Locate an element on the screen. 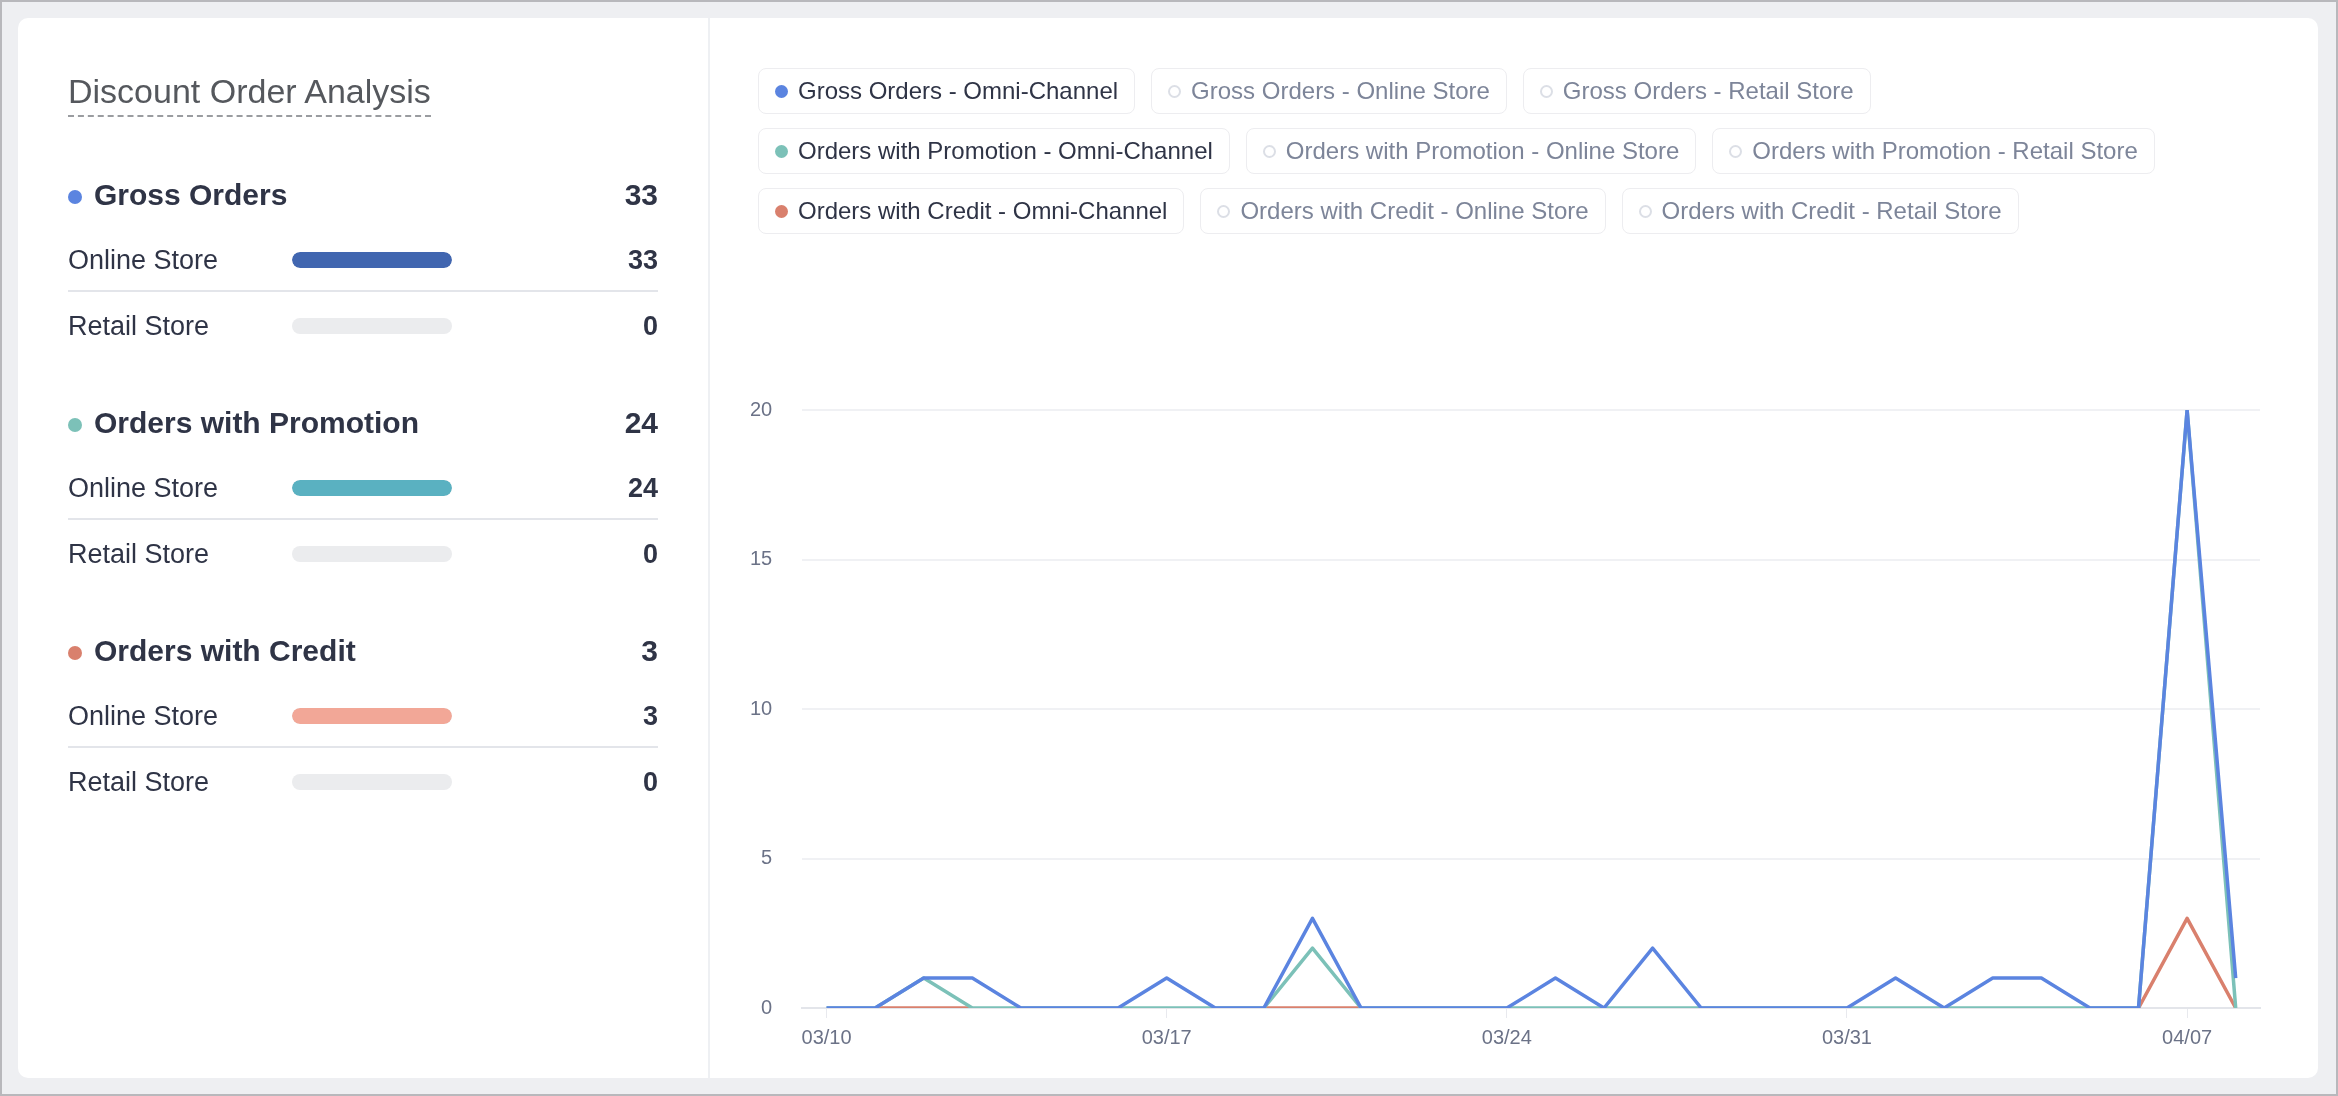 The image size is (2338, 1096). x-tick-label: 03/31 is located at coordinates (1846, 1036).